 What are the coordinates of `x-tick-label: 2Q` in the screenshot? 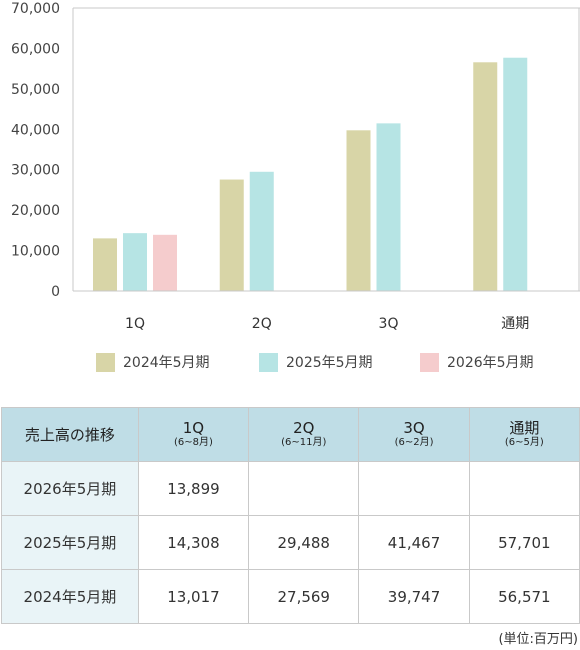 It's located at (262, 324).